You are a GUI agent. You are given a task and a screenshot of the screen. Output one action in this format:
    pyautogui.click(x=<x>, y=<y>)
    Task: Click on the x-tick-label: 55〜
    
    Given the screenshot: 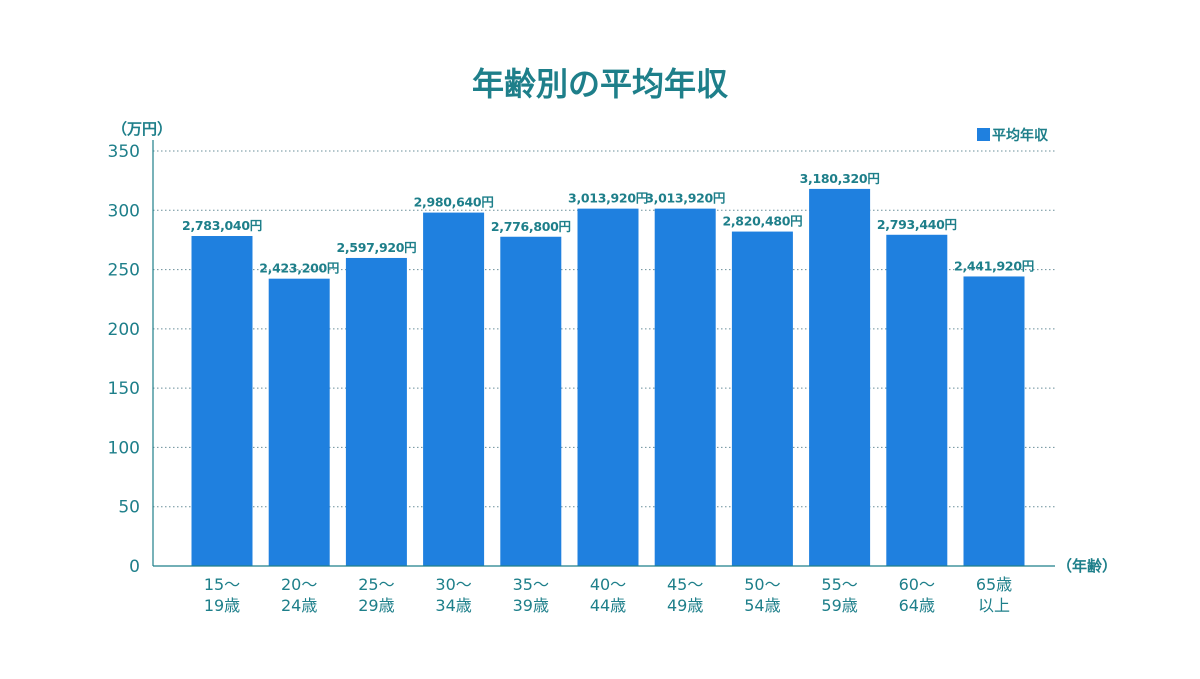 What is the action you would take?
    pyautogui.click(x=839, y=584)
    